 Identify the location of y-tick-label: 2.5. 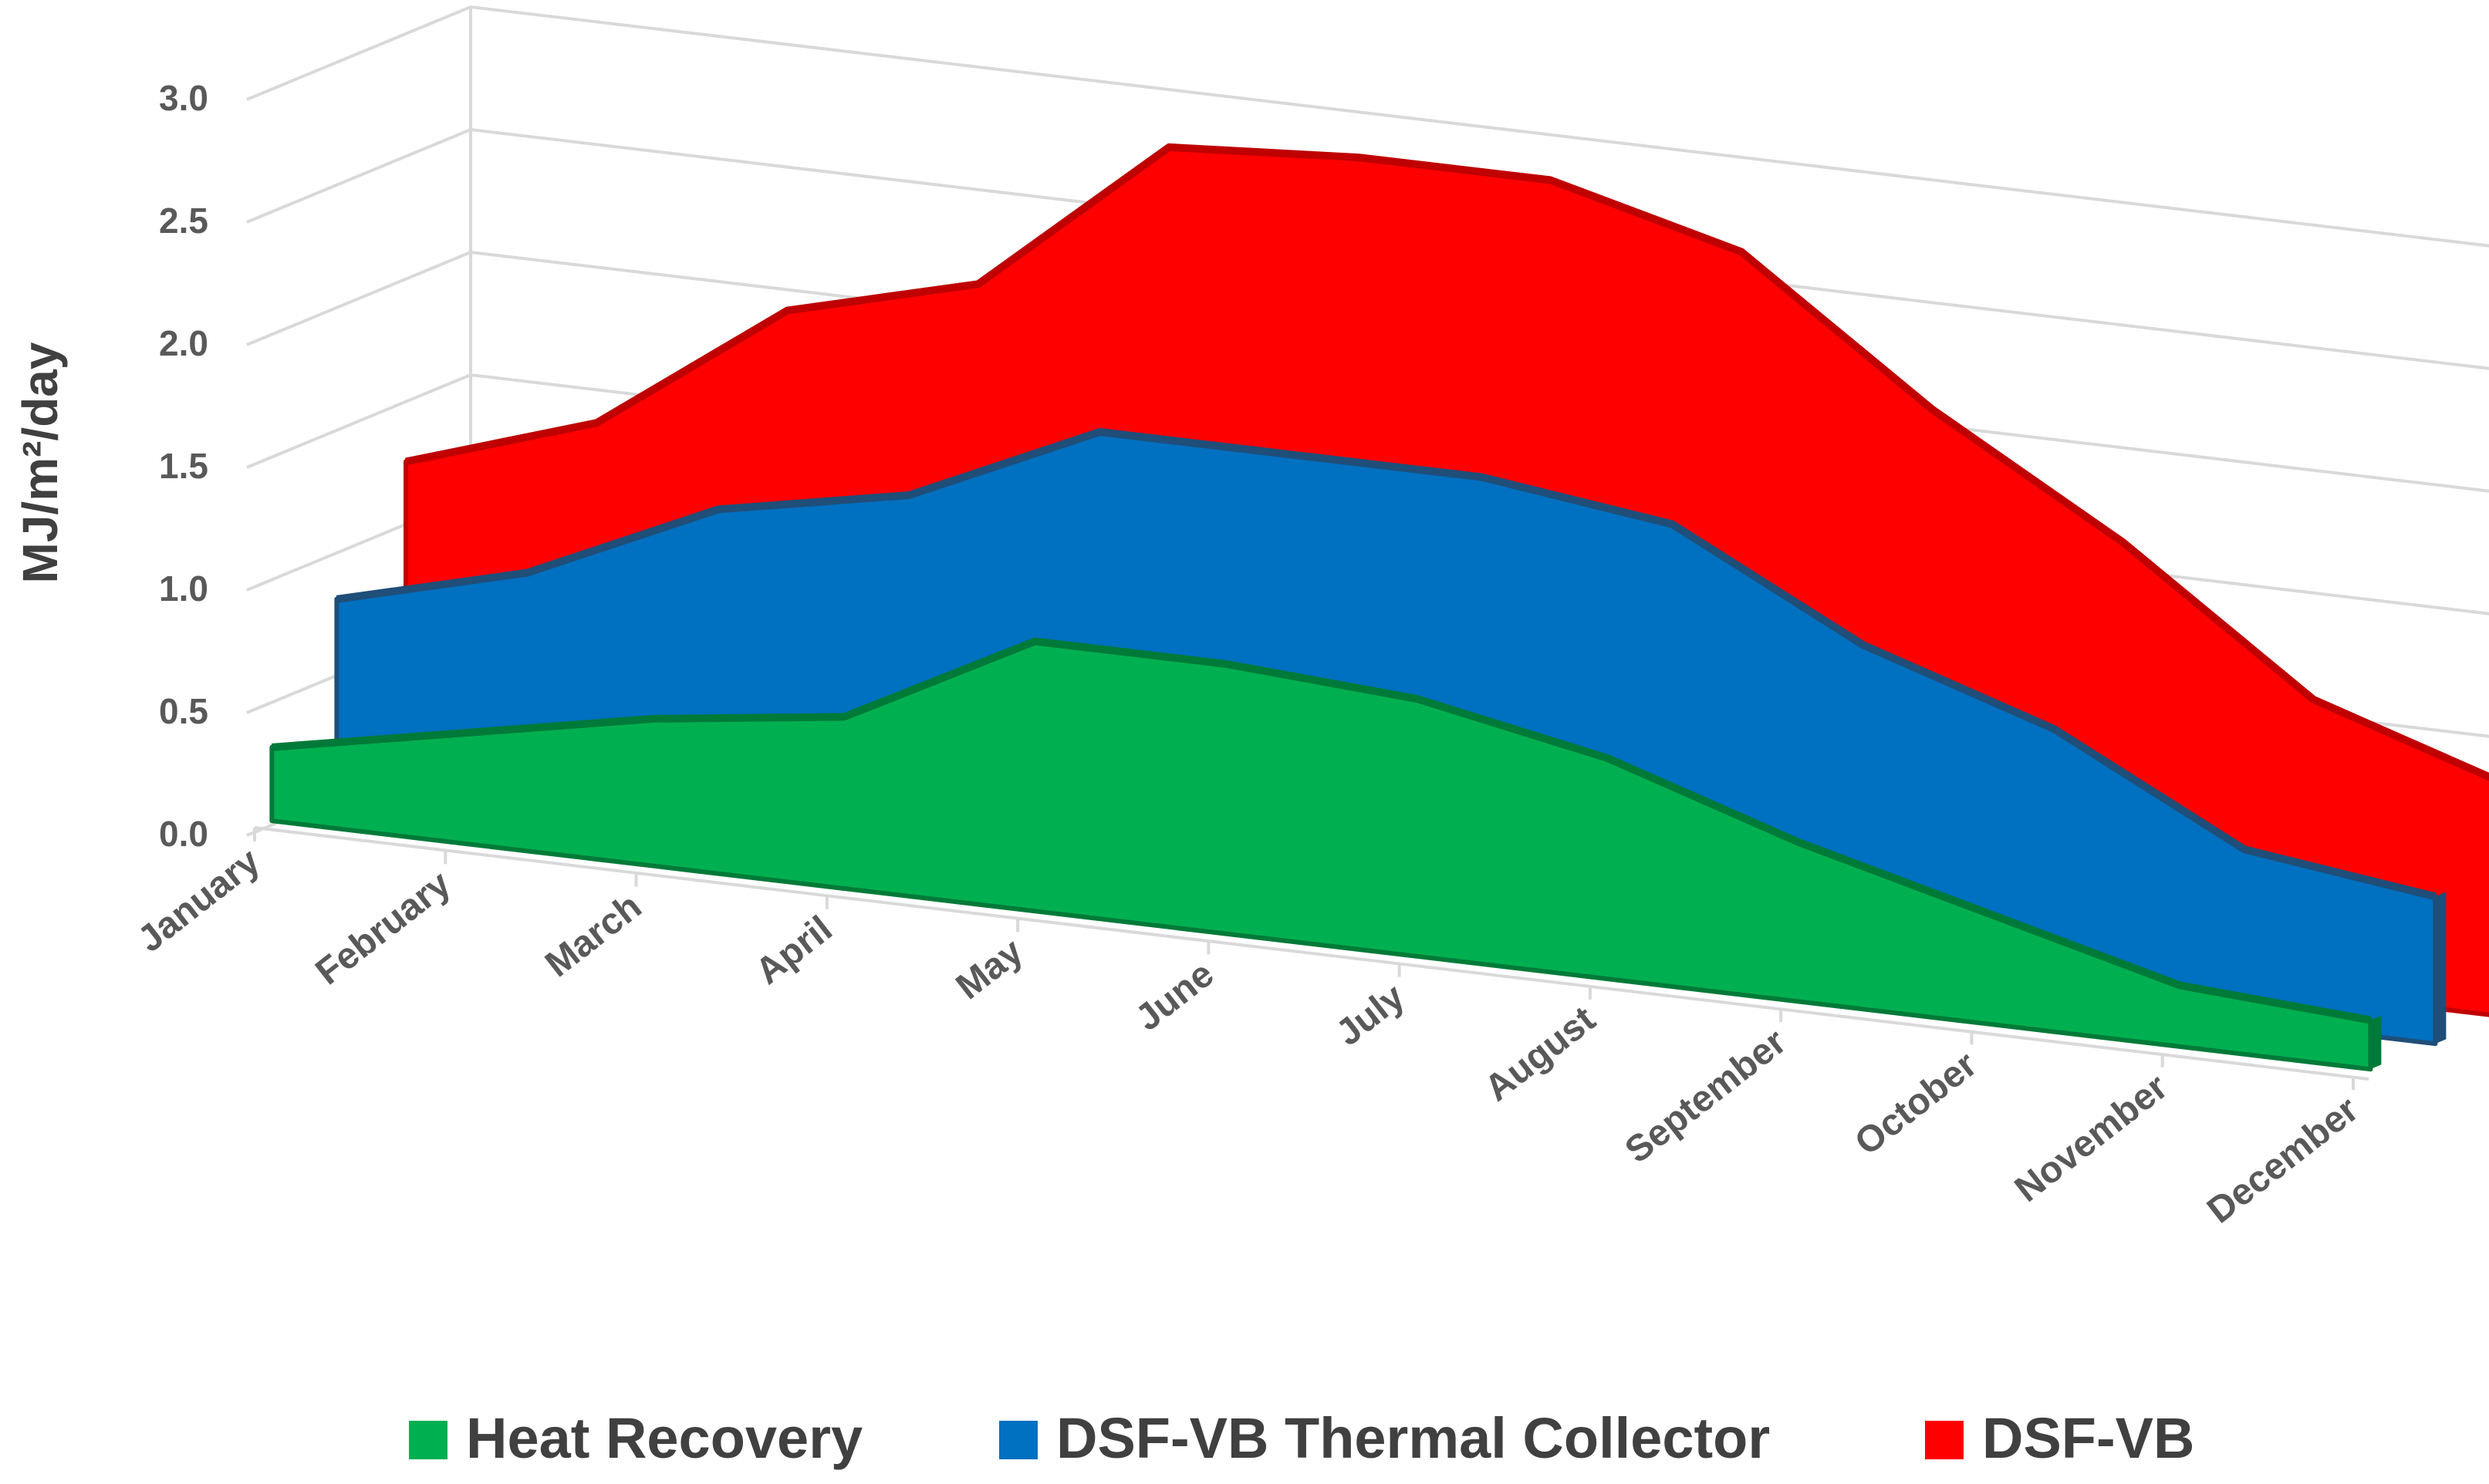
(184, 221).